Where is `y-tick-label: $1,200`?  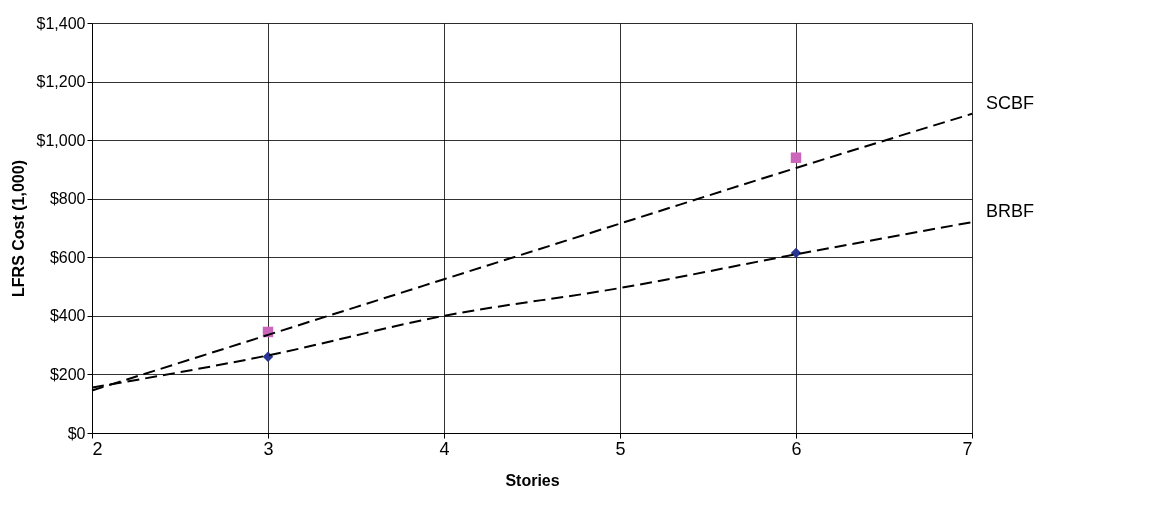
y-tick-label: $1,200 is located at coordinates (61, 82).